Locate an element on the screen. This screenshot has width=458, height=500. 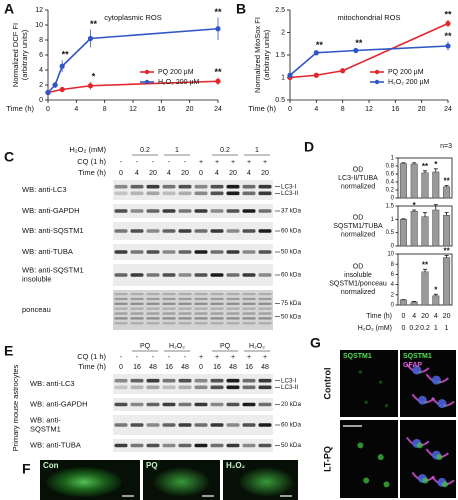
size-marker: 60 kDa is located at coordinates (291, 231).